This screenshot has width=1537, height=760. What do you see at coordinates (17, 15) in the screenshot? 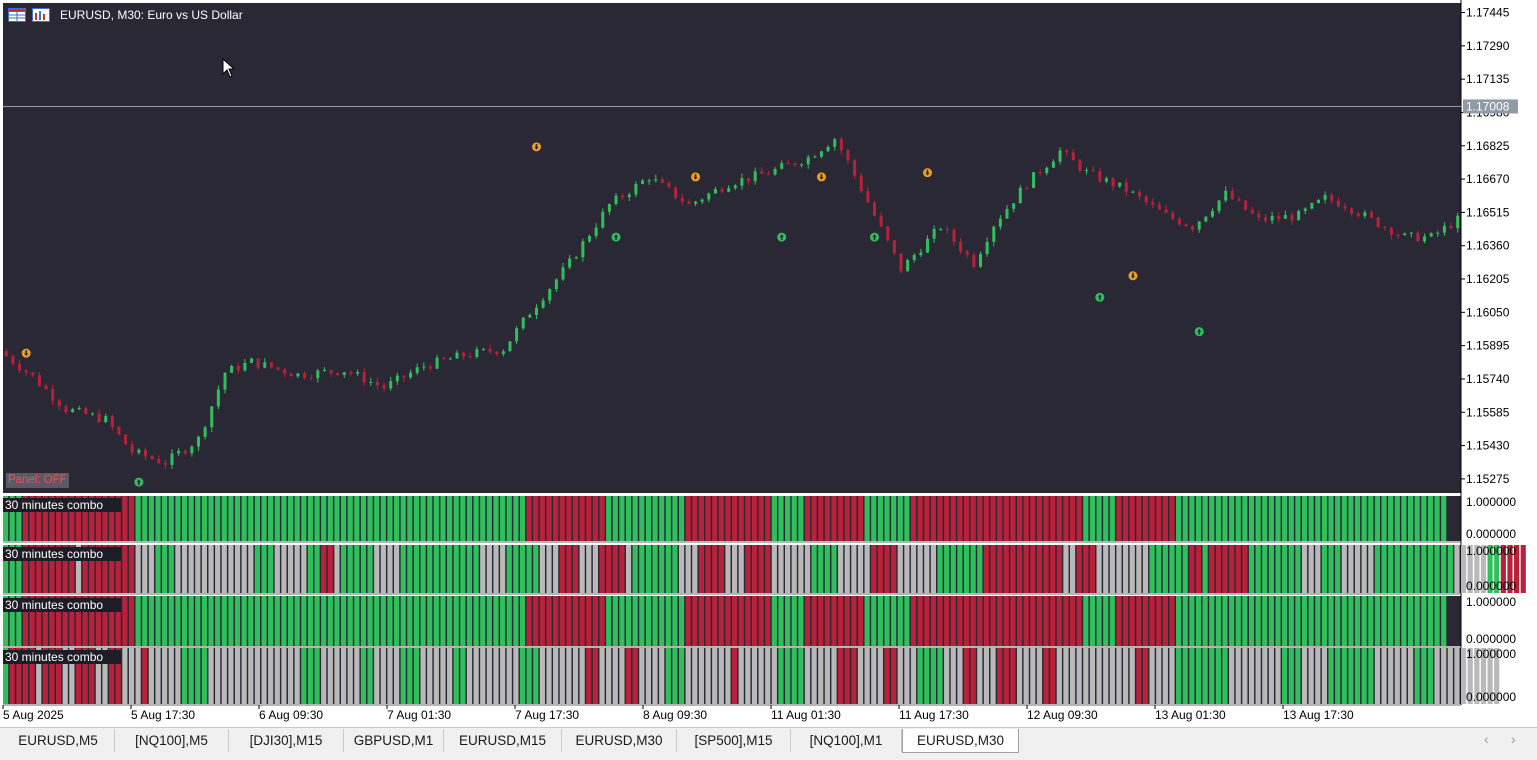
I see `grid-icon` at bounding box center [17, 15].